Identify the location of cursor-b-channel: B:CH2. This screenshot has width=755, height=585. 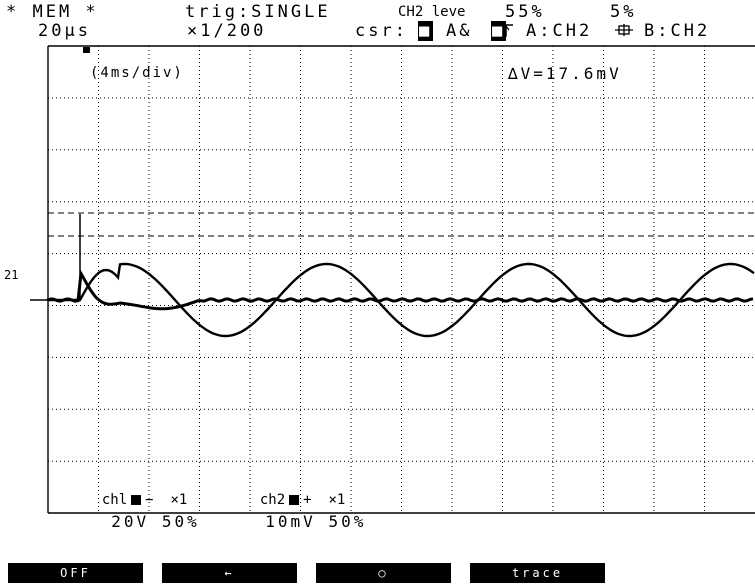
(677, 31).